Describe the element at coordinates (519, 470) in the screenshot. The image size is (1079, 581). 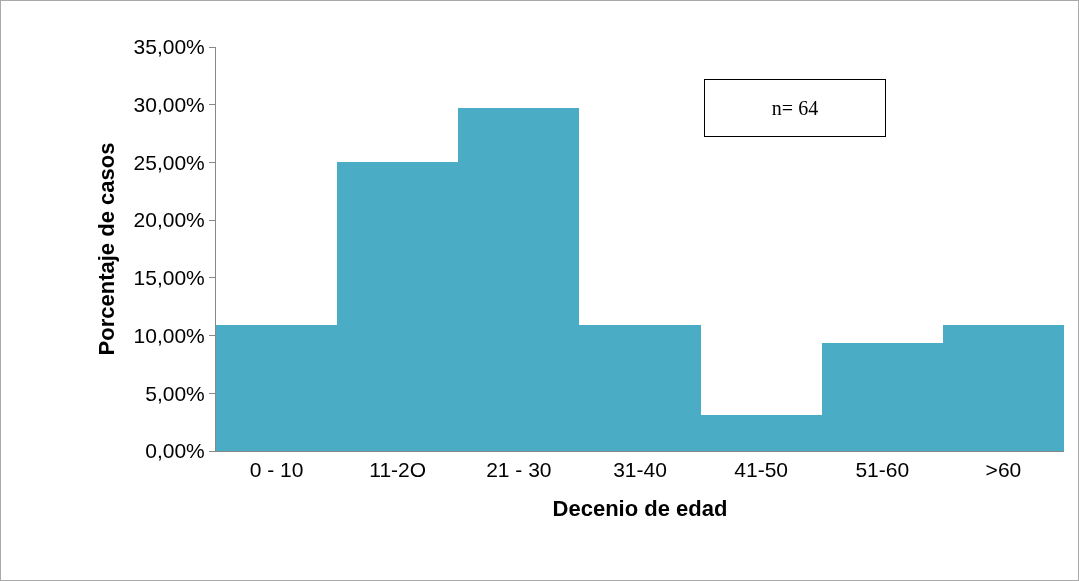
I see `x-tick-label: 21 - 30` at that location.